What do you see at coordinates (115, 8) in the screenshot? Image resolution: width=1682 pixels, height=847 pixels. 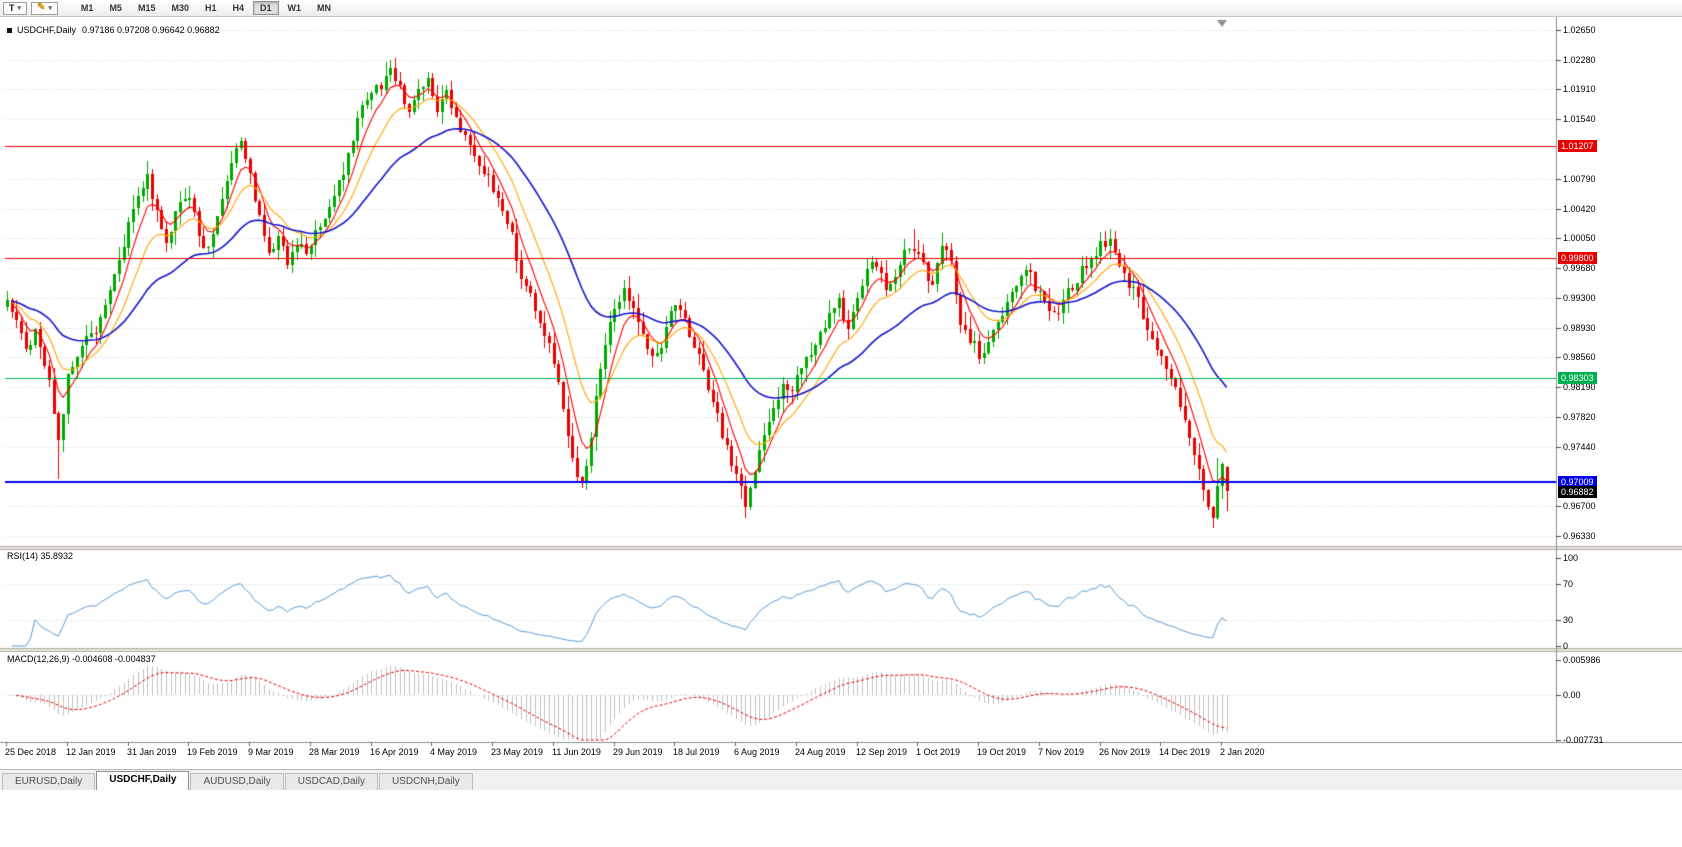 I see `timeframe-button-m5: M5` at bounding box center [115, 8].